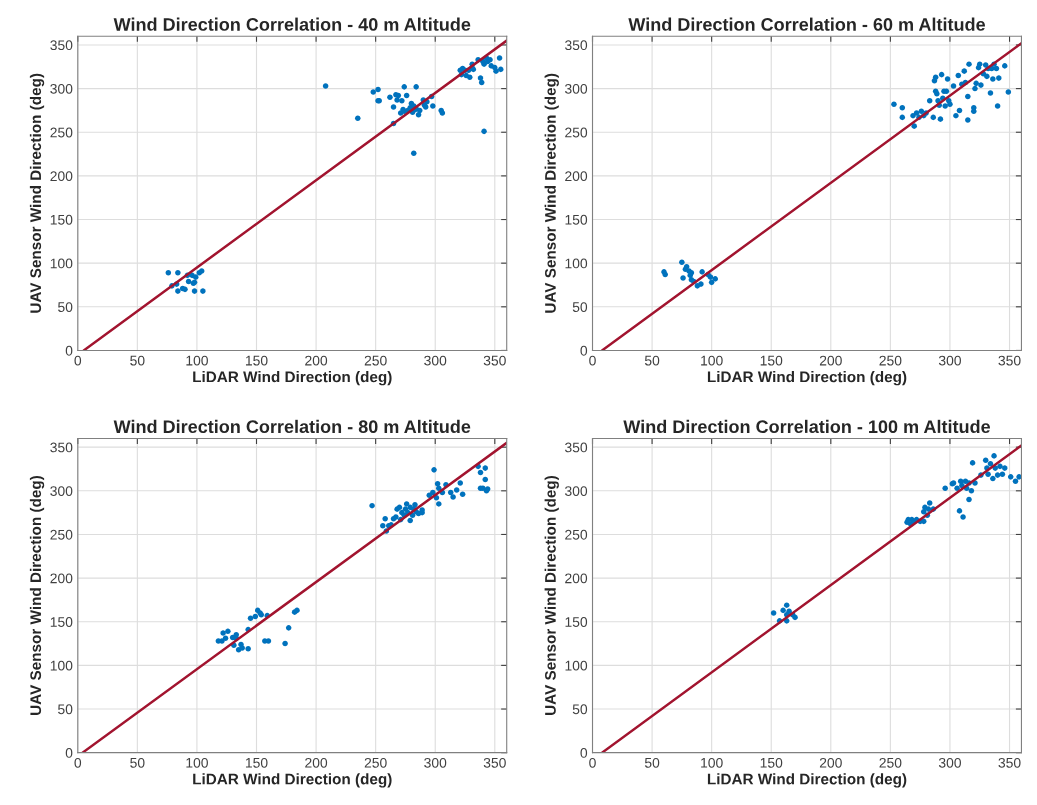  Describe the element at coordinates (292, 24) in the screenshot. I see `chart-title: Wind Direction Correlation - 40 m Altitude` at that location.